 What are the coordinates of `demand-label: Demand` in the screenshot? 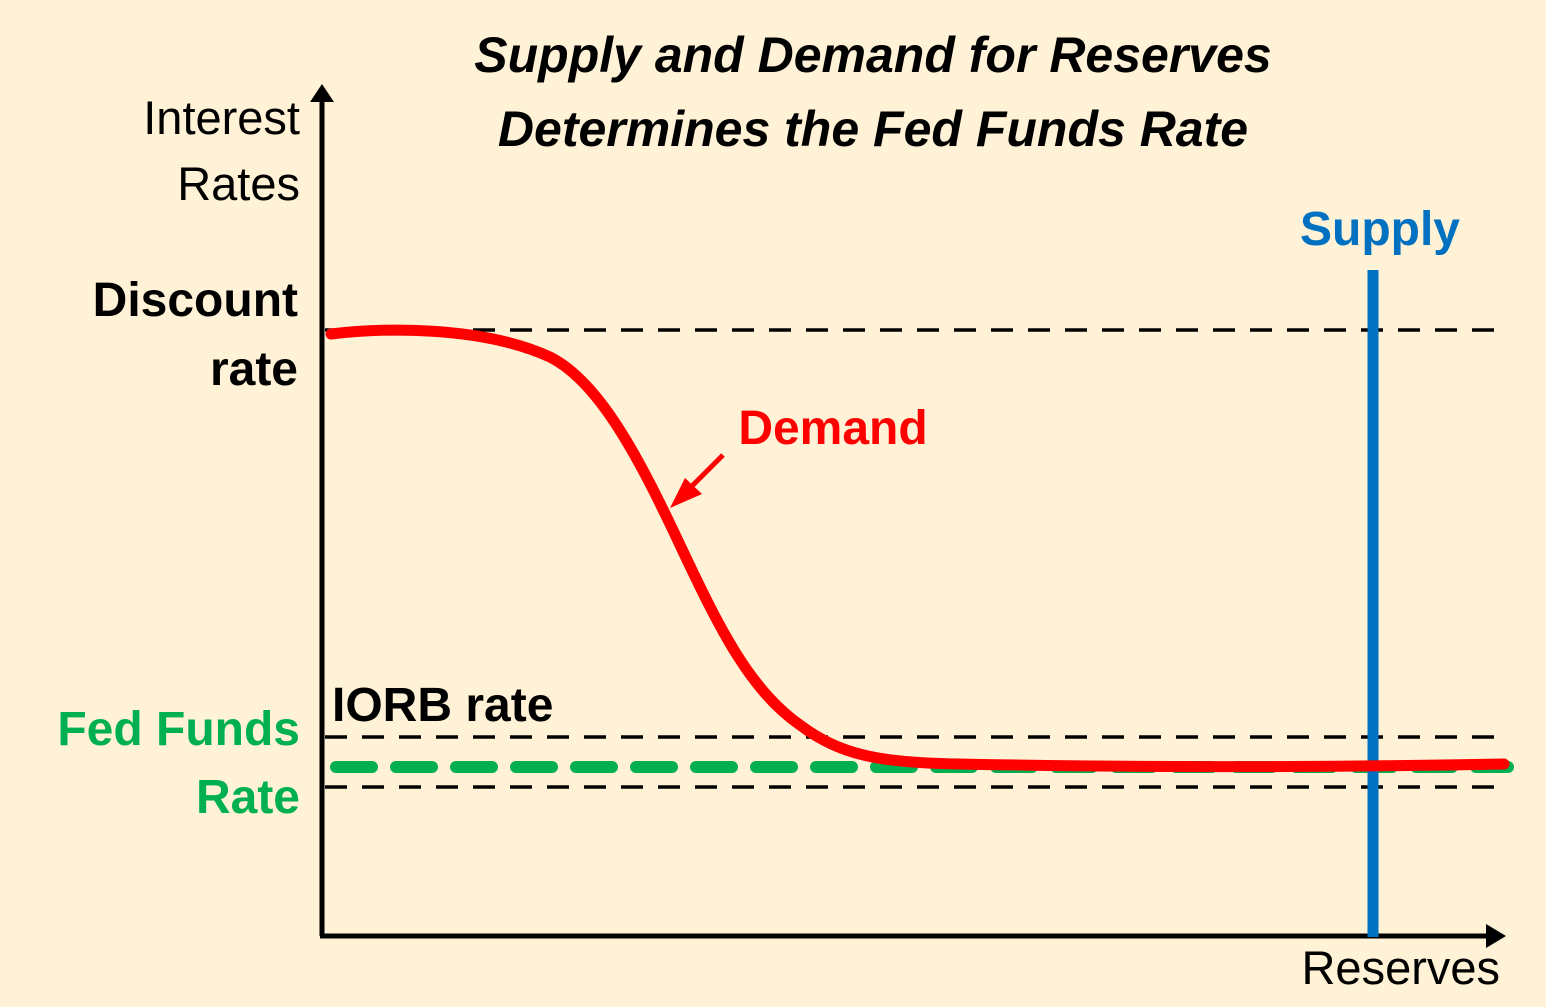 It's located at (832, 428).